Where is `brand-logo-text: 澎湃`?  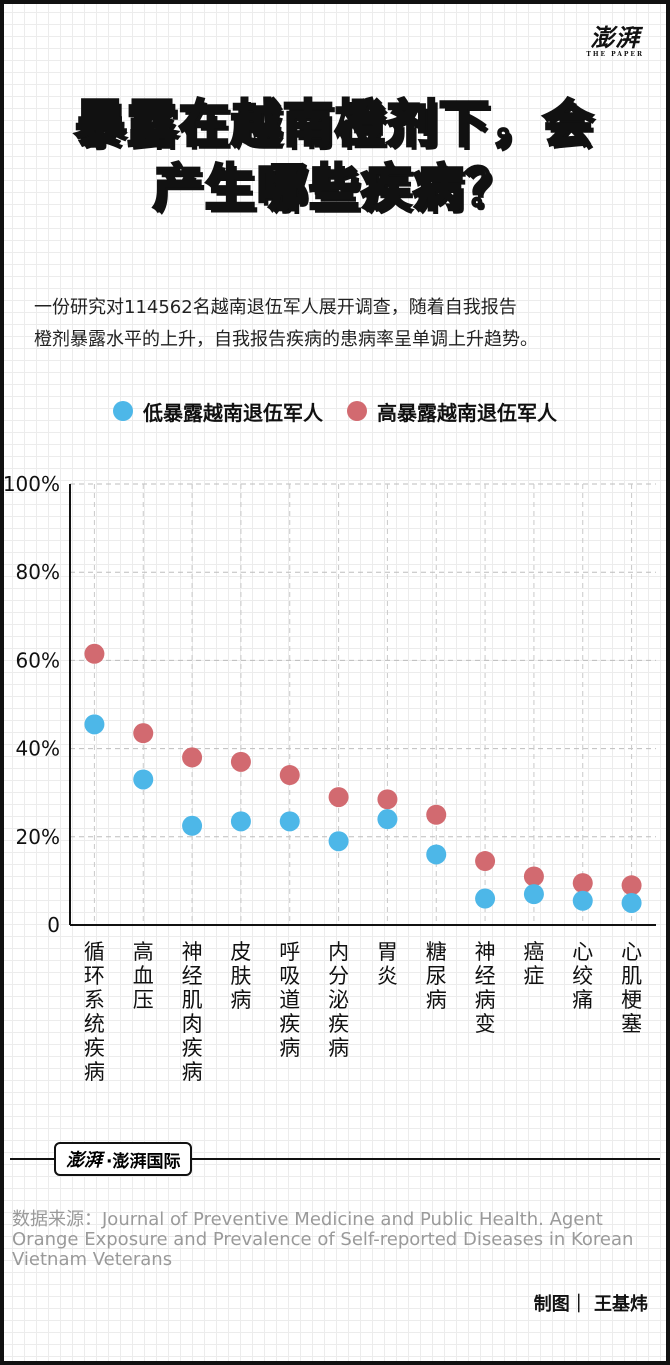
brand-logo-text: 澎湃 is located at coordinates (615, 37).